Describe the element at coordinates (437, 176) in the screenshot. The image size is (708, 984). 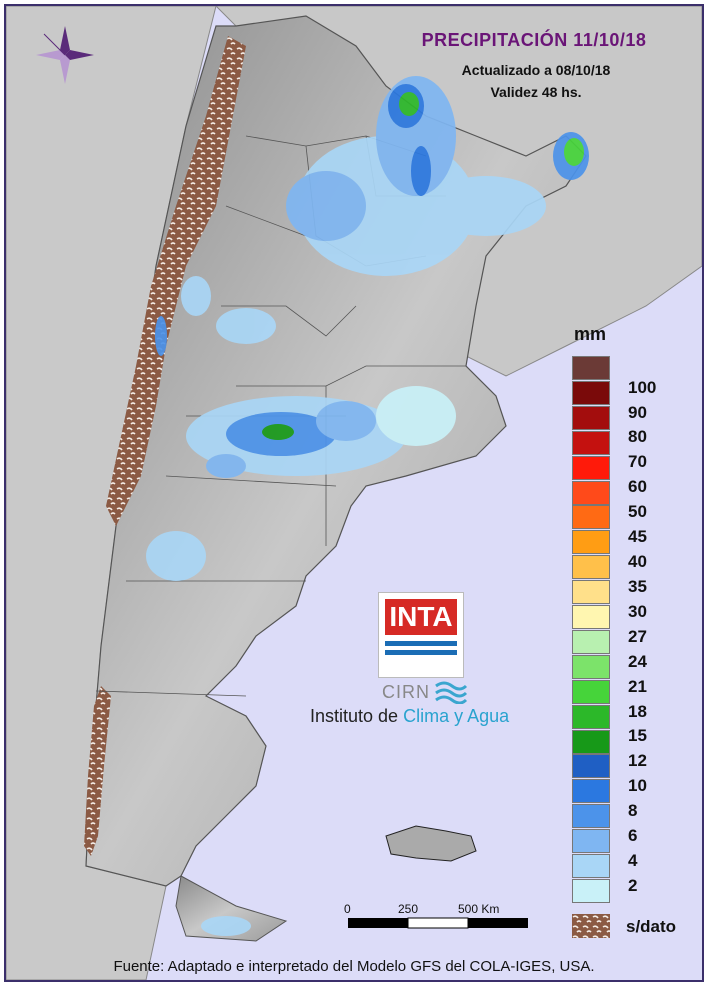
I see `precip-north-east` at that location.